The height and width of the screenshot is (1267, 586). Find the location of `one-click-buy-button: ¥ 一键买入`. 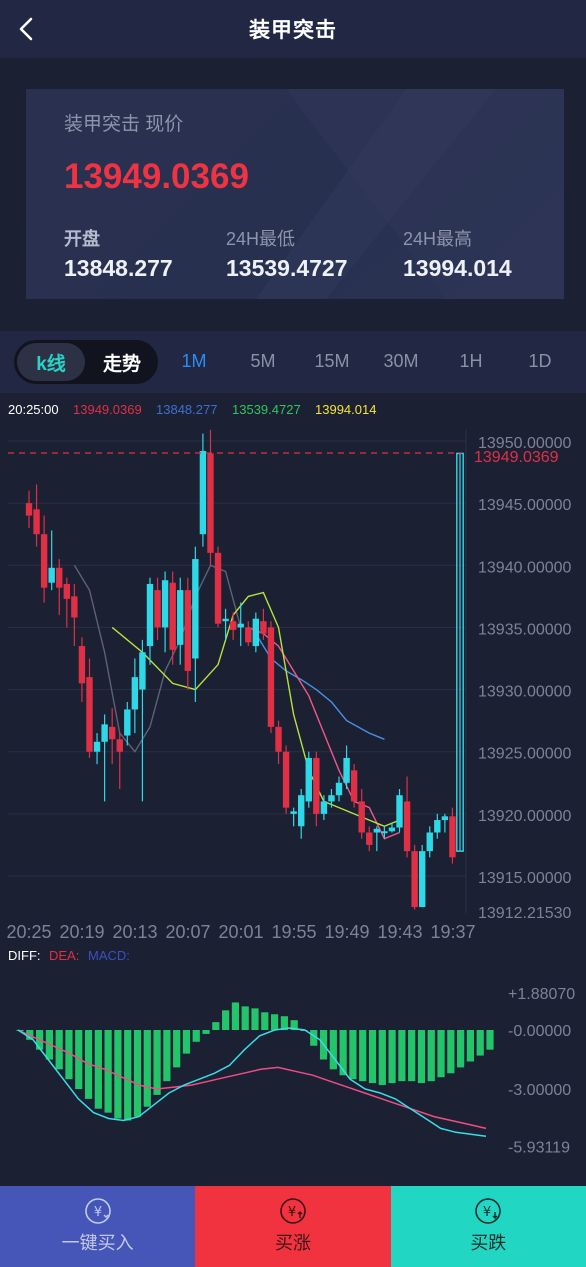

one-click-buy-button: ¥ 一键买入 is located at coordinates (98, 1226).